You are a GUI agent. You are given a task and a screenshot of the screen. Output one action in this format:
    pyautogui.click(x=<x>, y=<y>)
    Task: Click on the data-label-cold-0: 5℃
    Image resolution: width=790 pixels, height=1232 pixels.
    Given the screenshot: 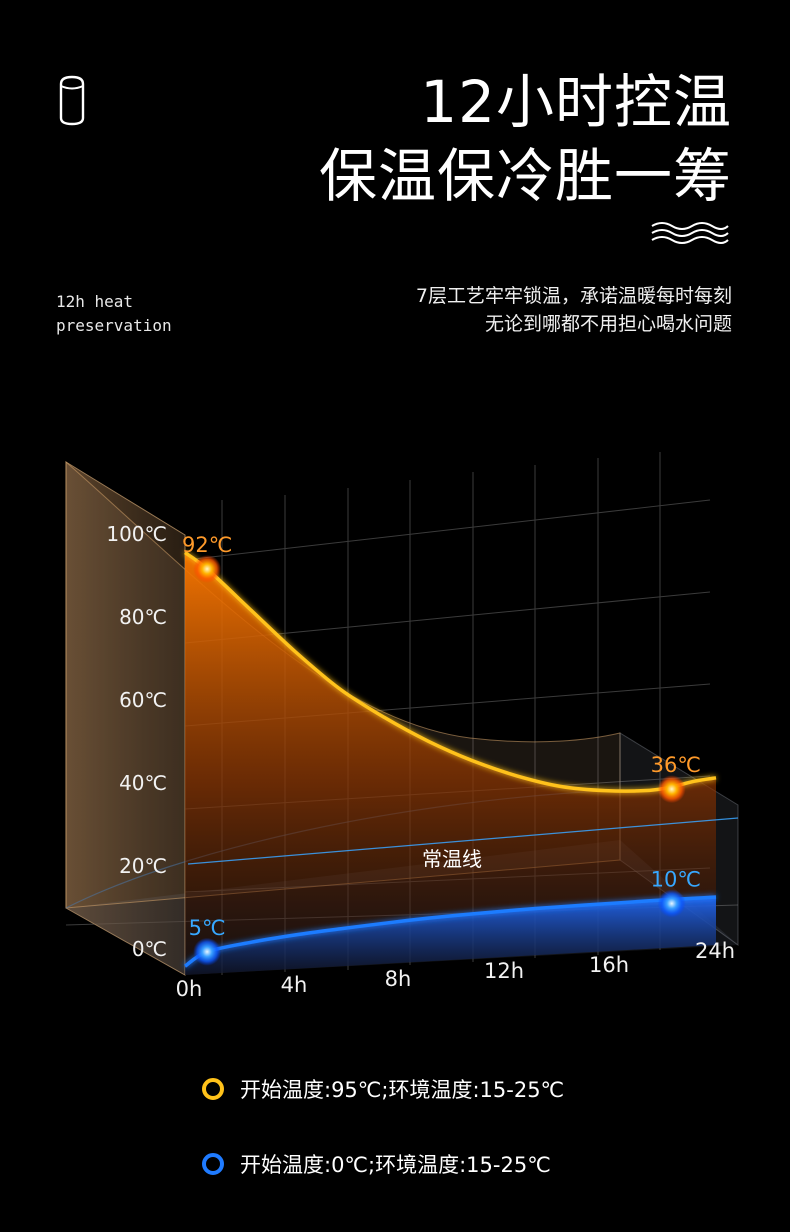 What is the action you would take?
    pyautogui.click(x=207, y=928)
    